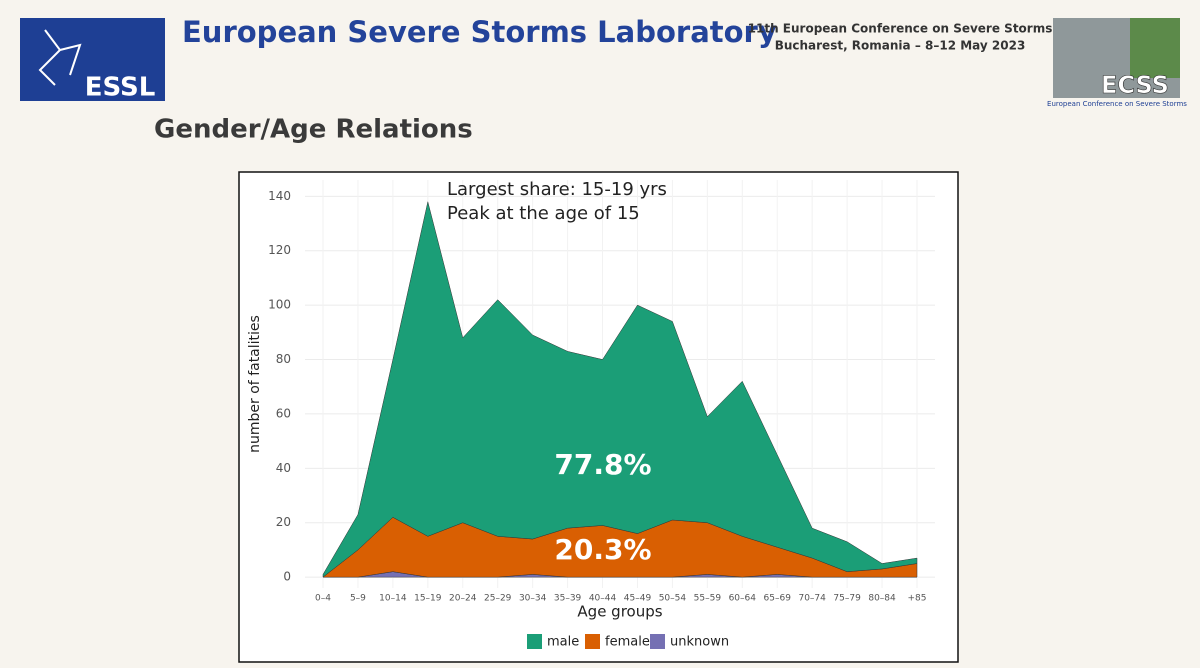 The height and width of the screenshot is (668, 1200). What do you see at coordinates (323, 599) in the screenshot?
I see `x-tick-label: 0–4` at bounding box center [323, 599].